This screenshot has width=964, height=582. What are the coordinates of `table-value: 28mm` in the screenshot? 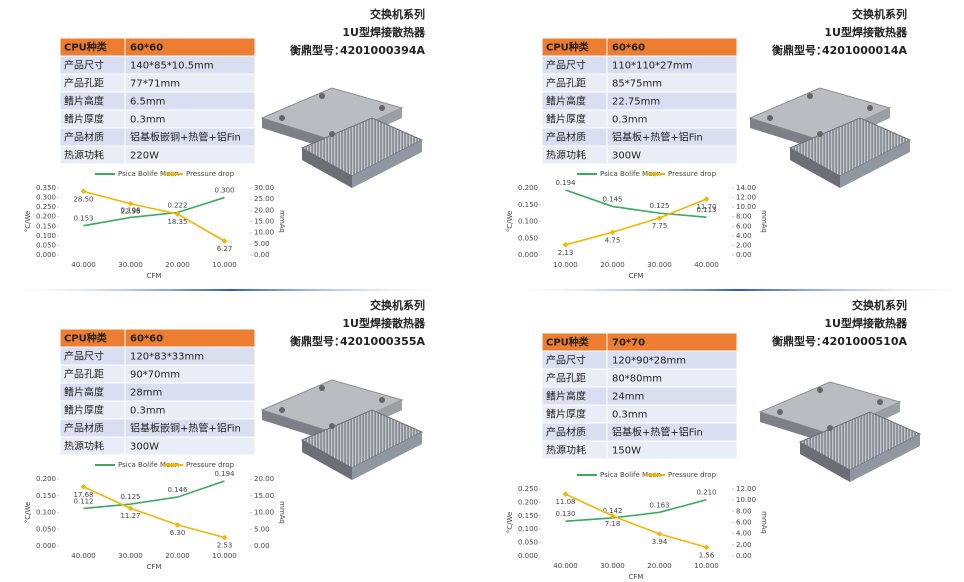 It's located at (146, 393).